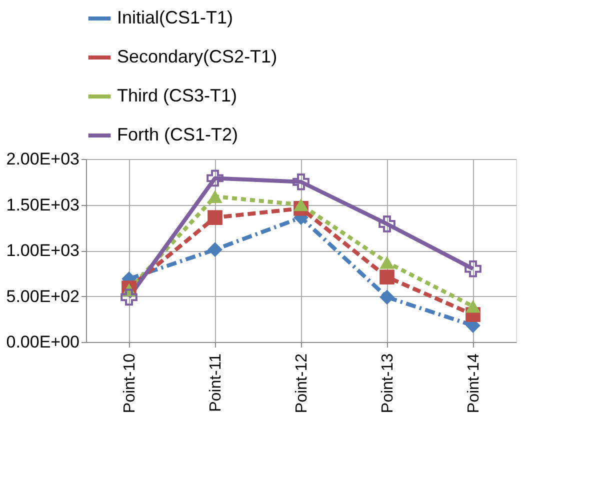 The width and height of the screenshot is (597, 493). What do you see at coordinates (175, 18) in the screenshot?
I see `legend-label: Initial(CS1-T1)` at bounding box center [175, 18].